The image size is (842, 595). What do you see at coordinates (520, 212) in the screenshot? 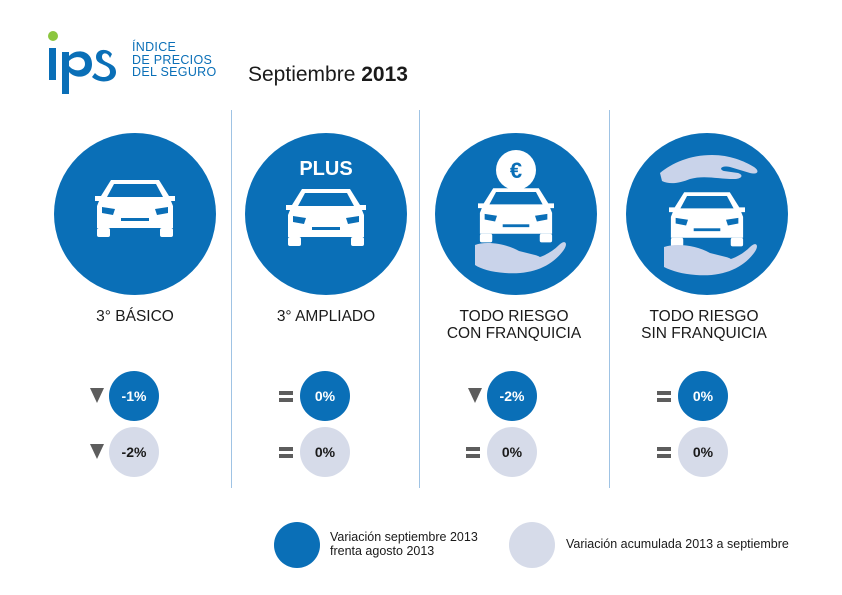
I see `car-euro-hand-icon: €` at bounding box center [520, 212].